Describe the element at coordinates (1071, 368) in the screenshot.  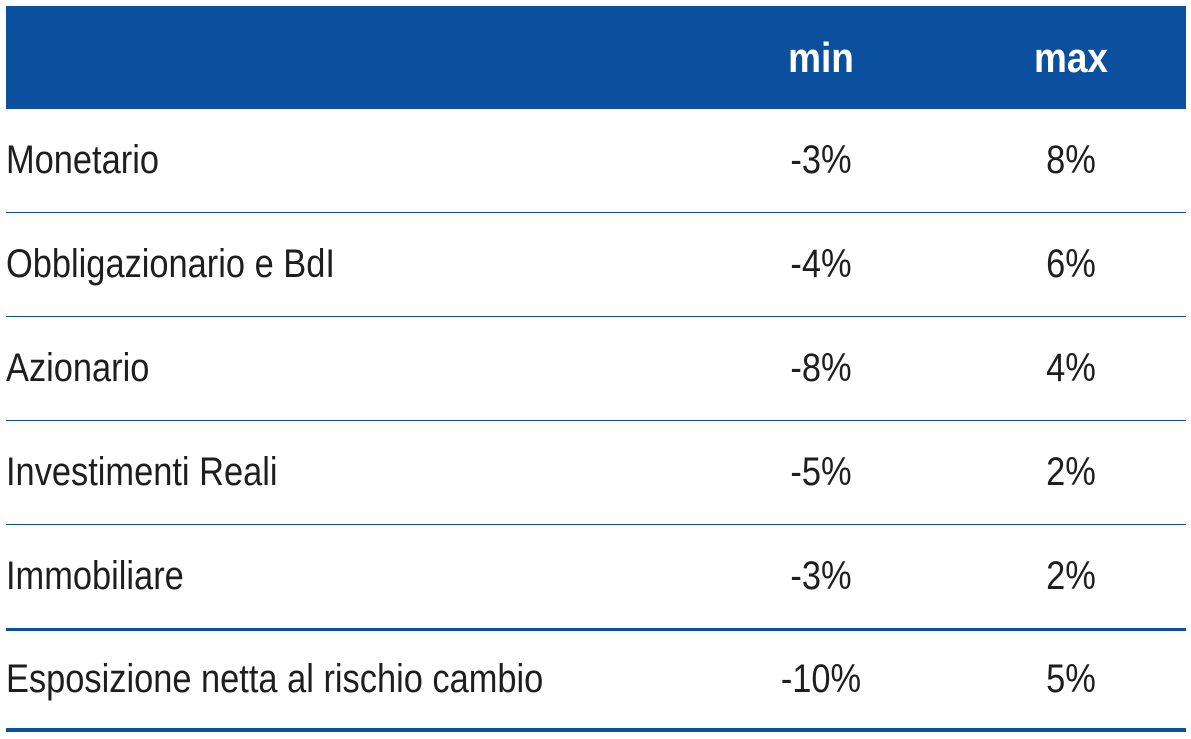
I see `row-max-value: 4%` at that location.